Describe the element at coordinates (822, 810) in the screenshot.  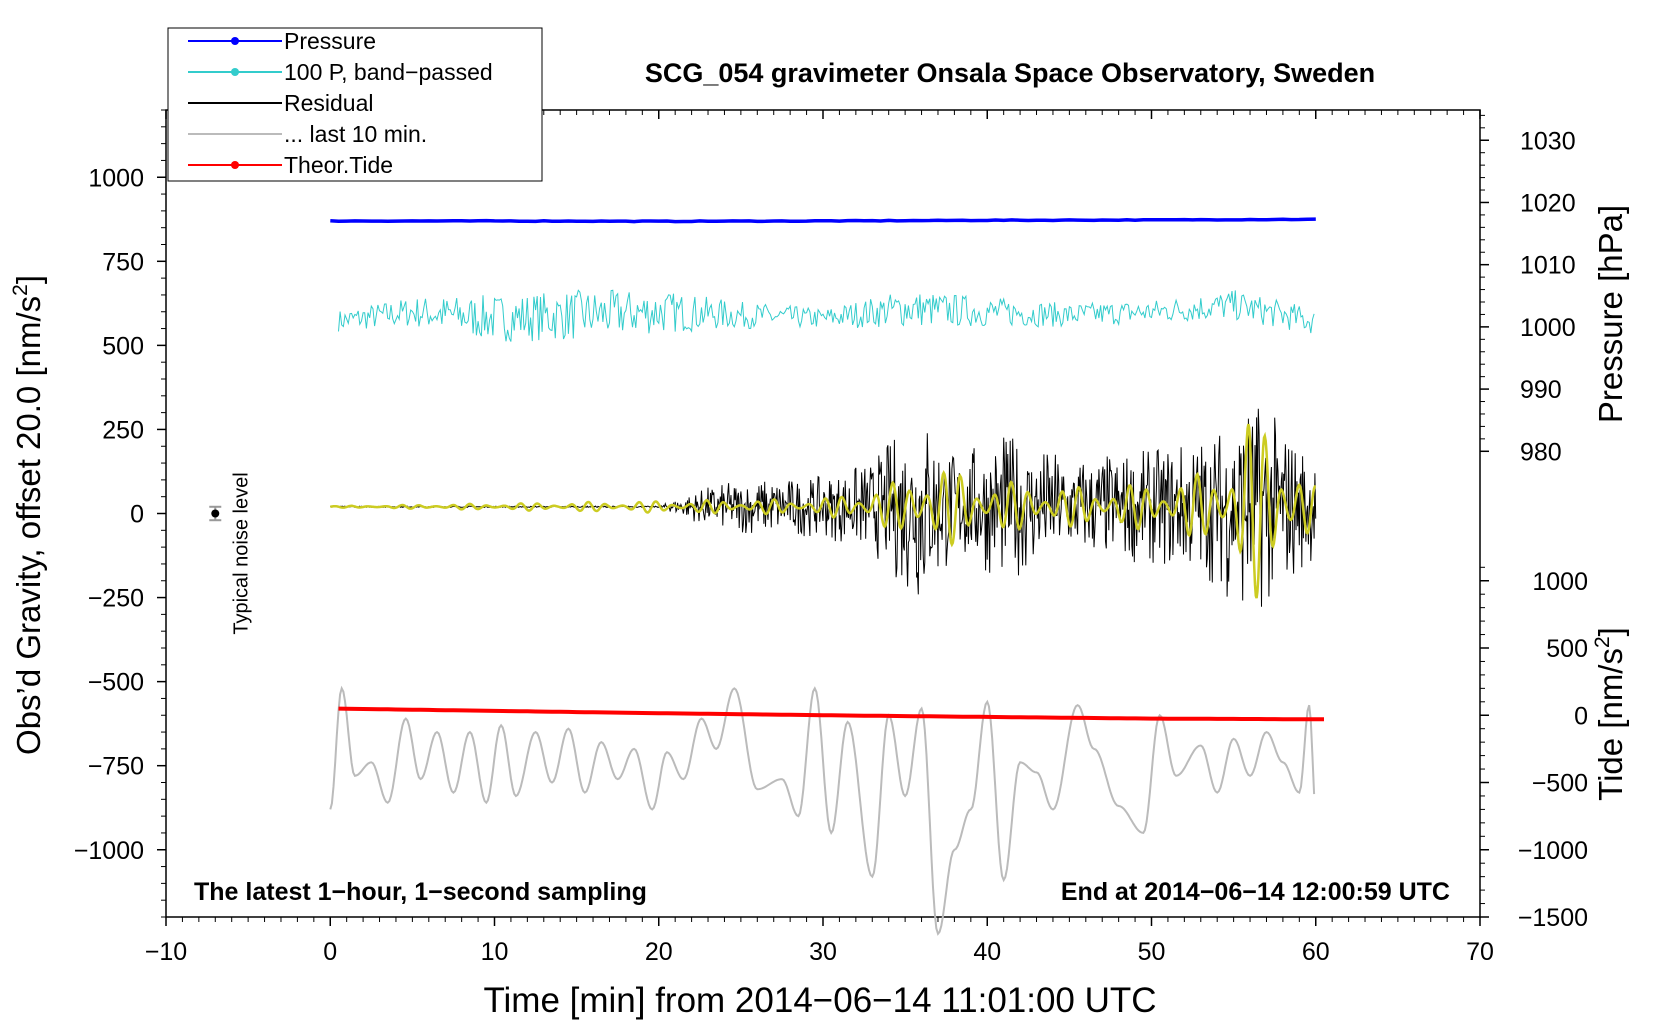
I see `series-last-10-min` at that location.